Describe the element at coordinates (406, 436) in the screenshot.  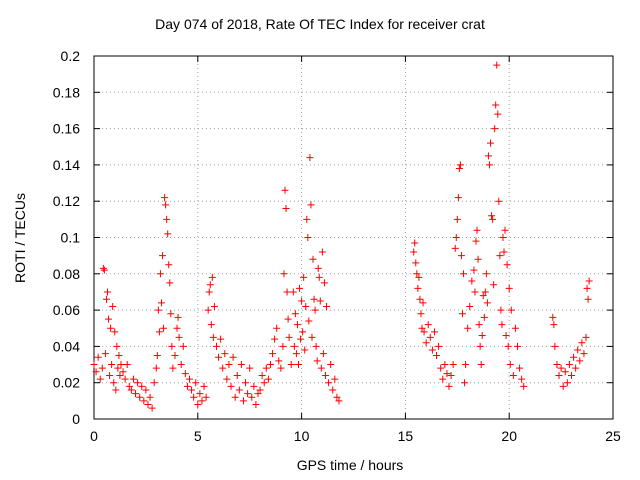
I see `x-tick-label: 15` at that location.